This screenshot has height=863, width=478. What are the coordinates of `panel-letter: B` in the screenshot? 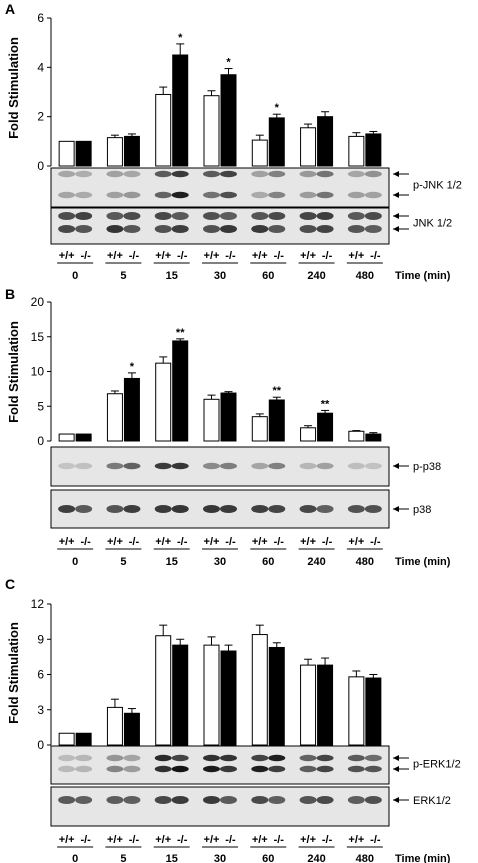 It's located at (10, 294).